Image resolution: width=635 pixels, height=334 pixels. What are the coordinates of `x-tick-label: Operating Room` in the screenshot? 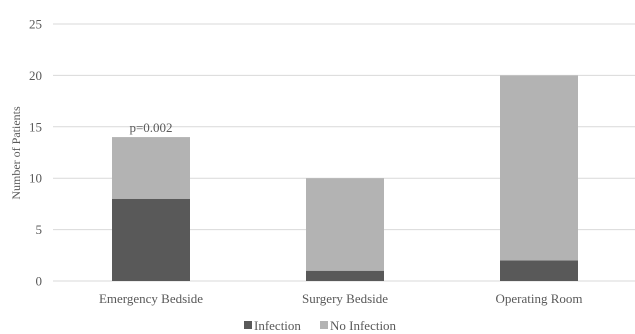 It's located at (538, 298).